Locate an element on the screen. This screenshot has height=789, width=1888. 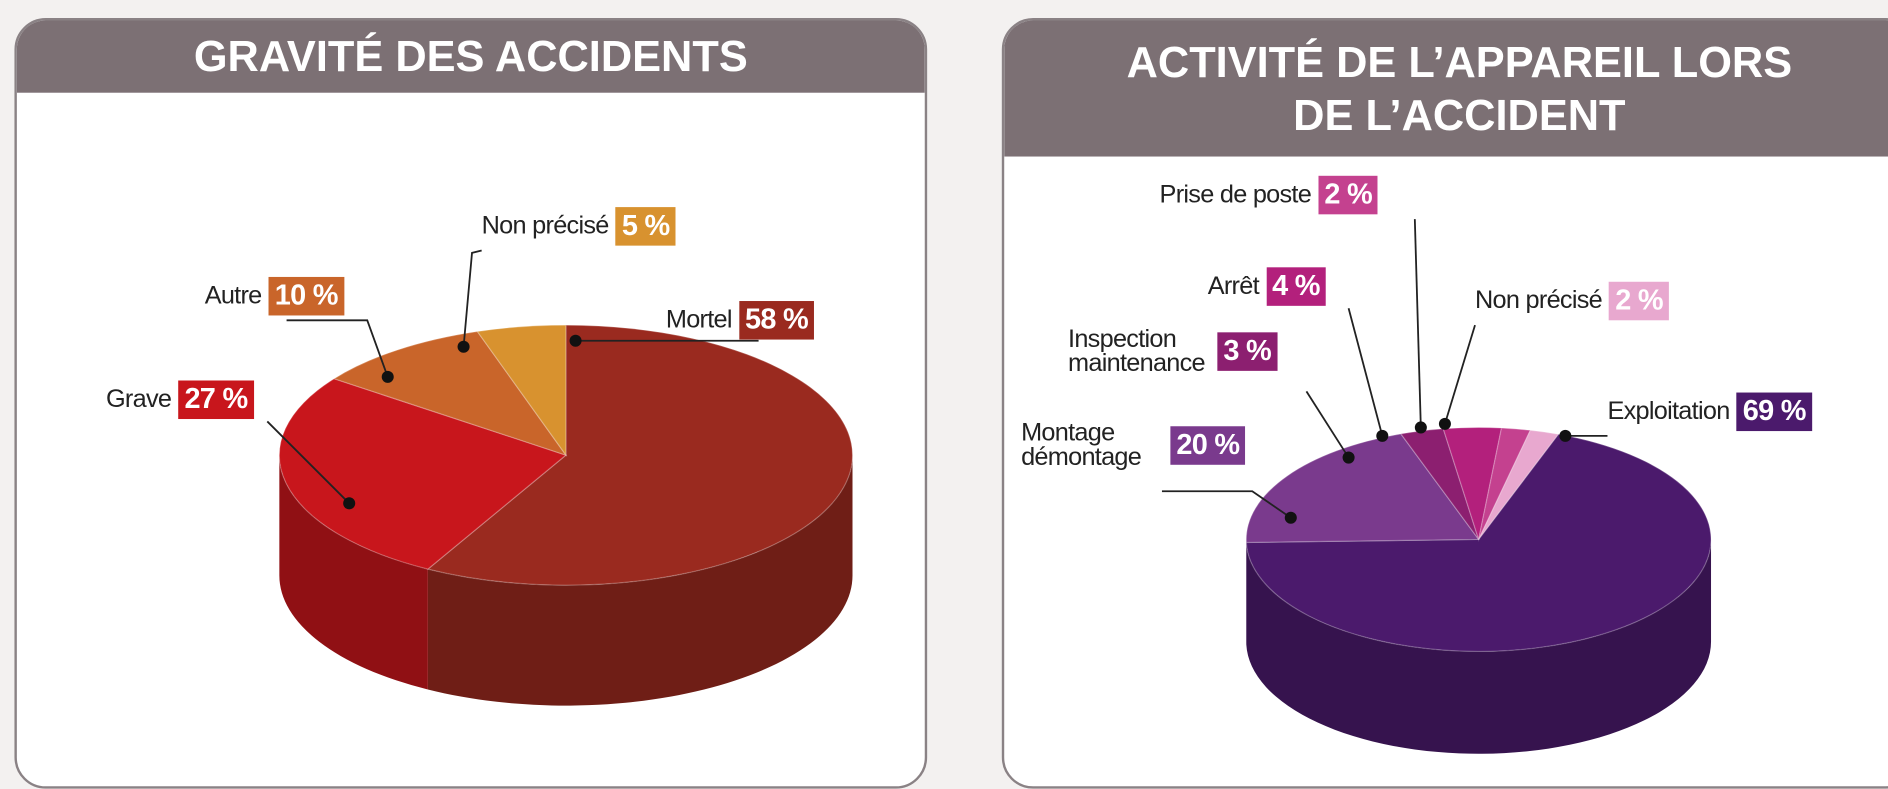
value-label: 20 % is located at coordinates (1207, 445).